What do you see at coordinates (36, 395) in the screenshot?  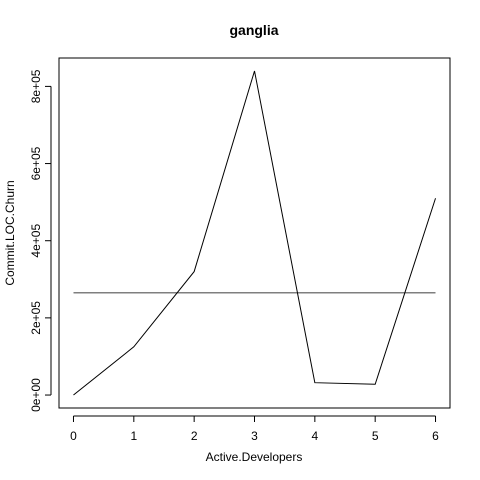 I see `y-tick-label: 0e+00` at bounding box center [36, 395].